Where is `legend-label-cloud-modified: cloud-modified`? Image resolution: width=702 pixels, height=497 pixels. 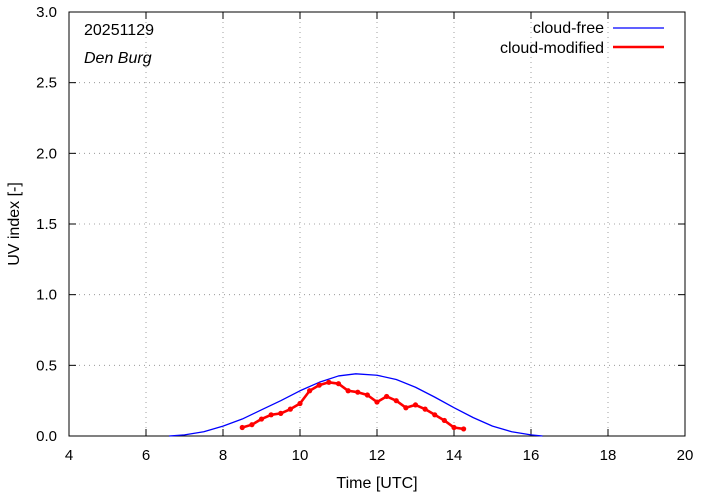 legend-label-cloud-modified: cloud-modified is located at coordinates (552, 48).